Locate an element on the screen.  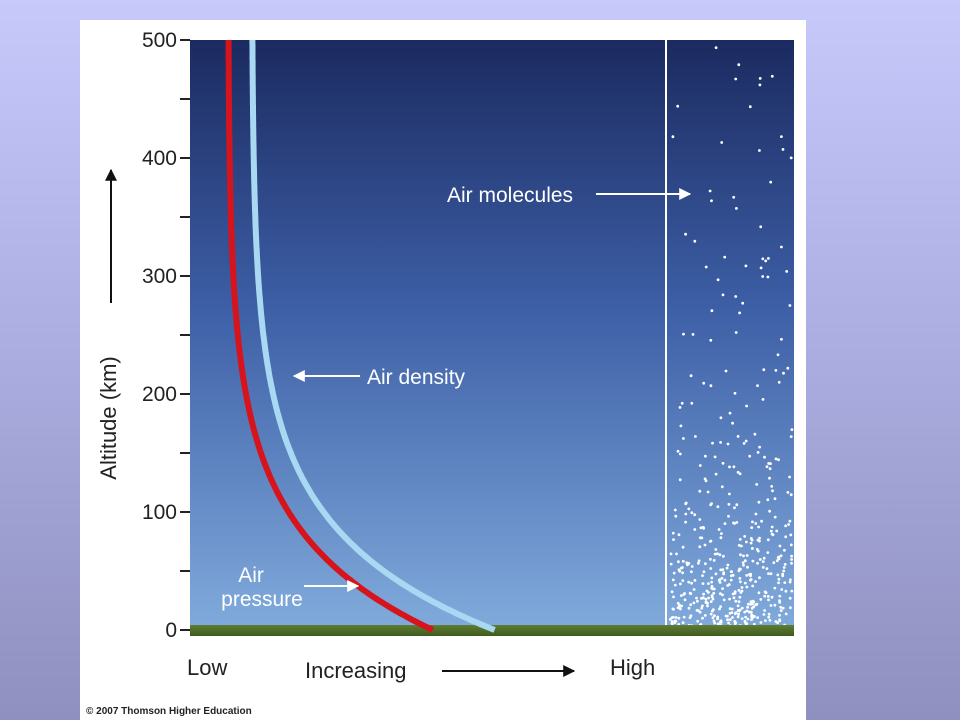
air-pressure-label: Air pressure is located at coordinates (262, 587).